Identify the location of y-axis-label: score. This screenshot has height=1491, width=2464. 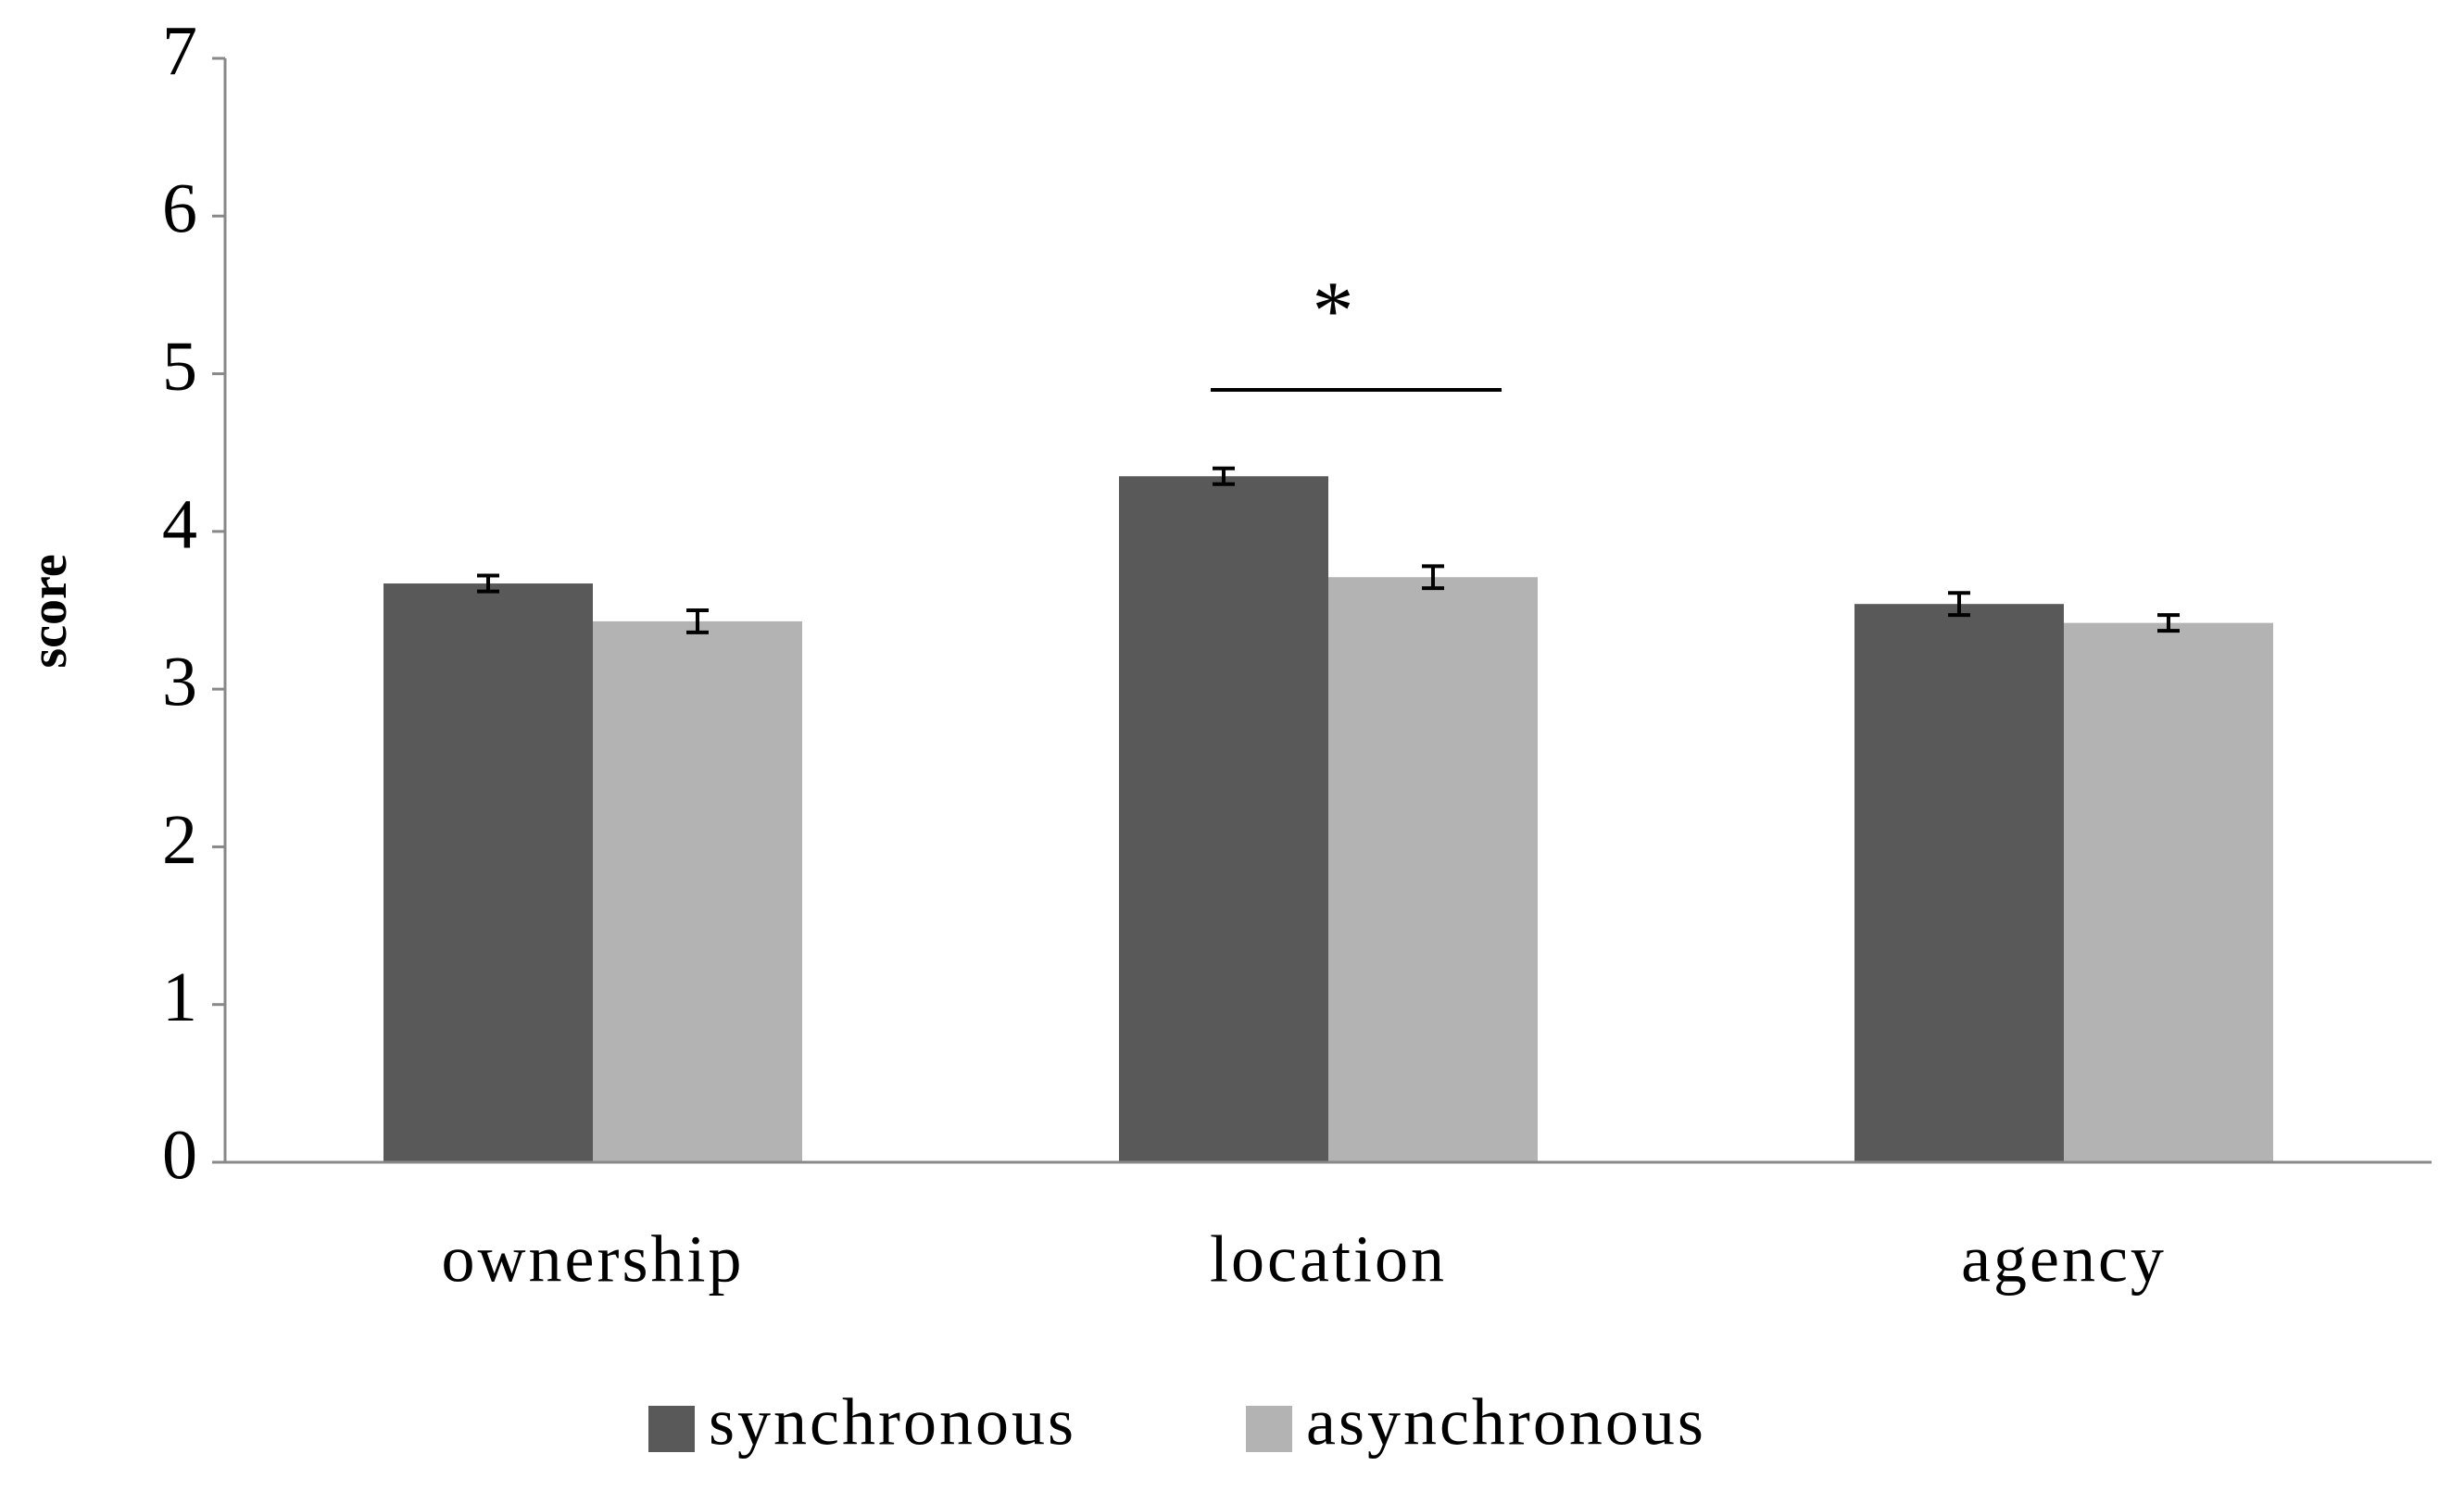
(49, 611).